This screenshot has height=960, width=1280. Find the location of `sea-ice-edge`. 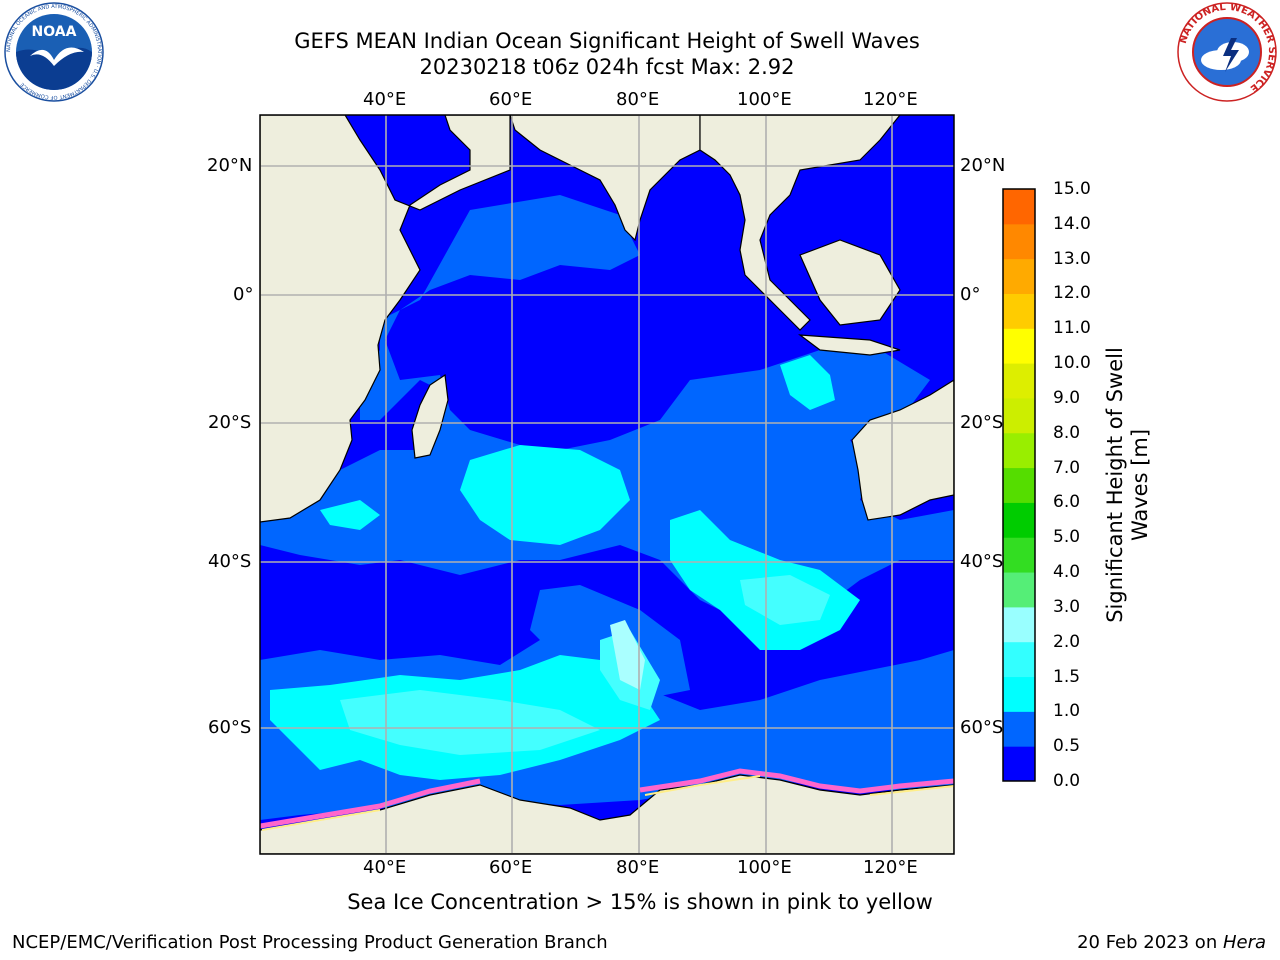

sea-ice-edge is located at coordinates (370, 803).